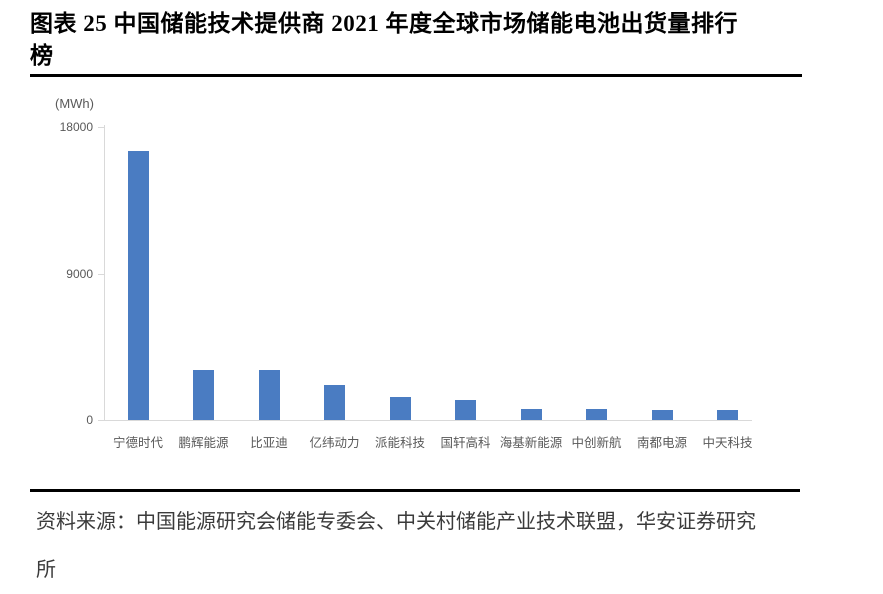 The height and width of the screenshot is (594, 883). What do you see at coordinates (46, 570) in the screenshot?
I see `source-note-line-2: 所` at bounding box center [46, 570].